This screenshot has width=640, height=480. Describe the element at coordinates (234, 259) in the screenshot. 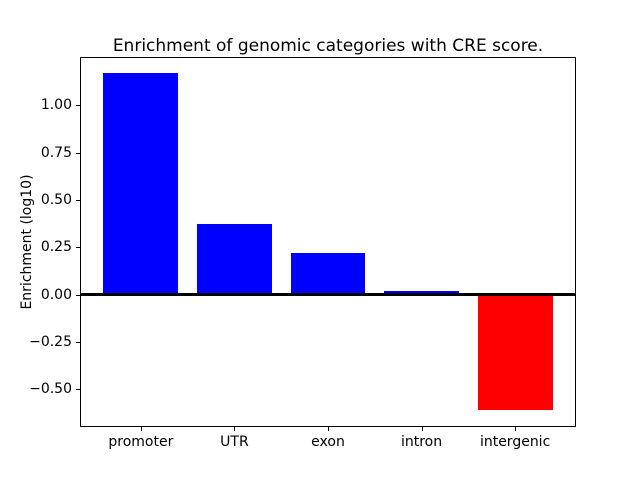

I see `bar-UTR` at that location.